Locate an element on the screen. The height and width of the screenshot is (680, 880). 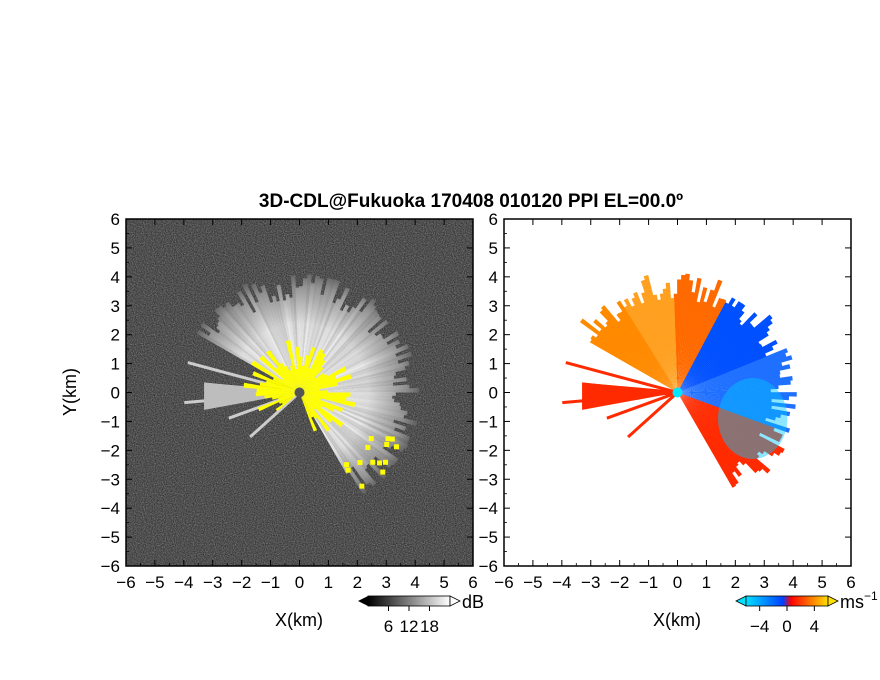
y-tick-label: 3 is located at coordinates (115, 306).